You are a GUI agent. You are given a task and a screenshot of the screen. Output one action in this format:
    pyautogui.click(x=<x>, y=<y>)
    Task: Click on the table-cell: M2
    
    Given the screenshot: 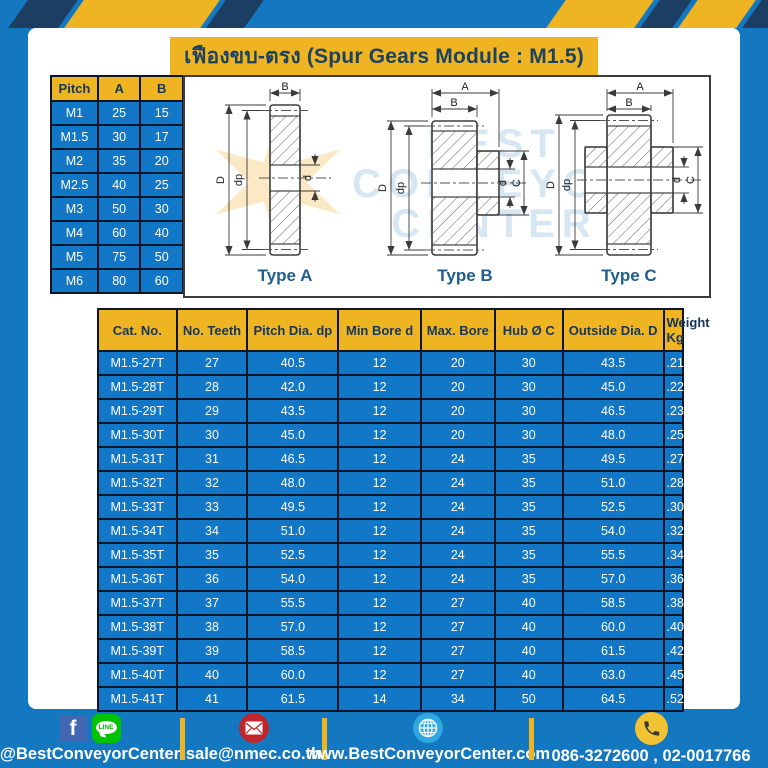 What is the action you would take?
    pyautogui.click(x=74, y=161)
    